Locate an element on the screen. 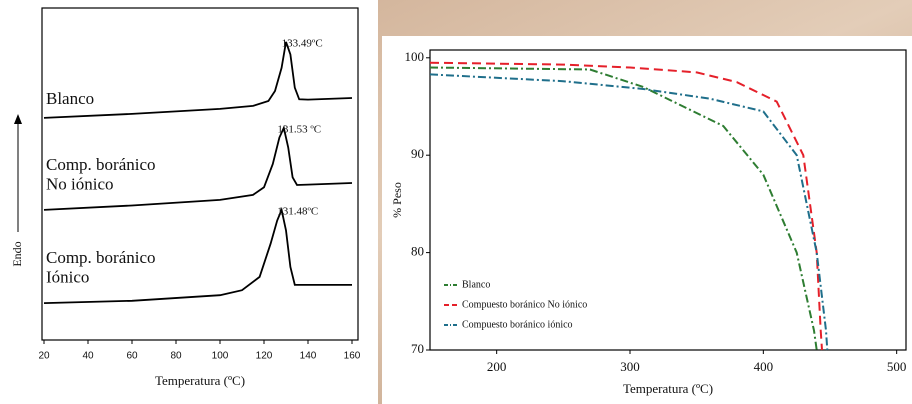 The image size is (912, 404). y-tick-label: 100 is located at coordinates (415, 56).